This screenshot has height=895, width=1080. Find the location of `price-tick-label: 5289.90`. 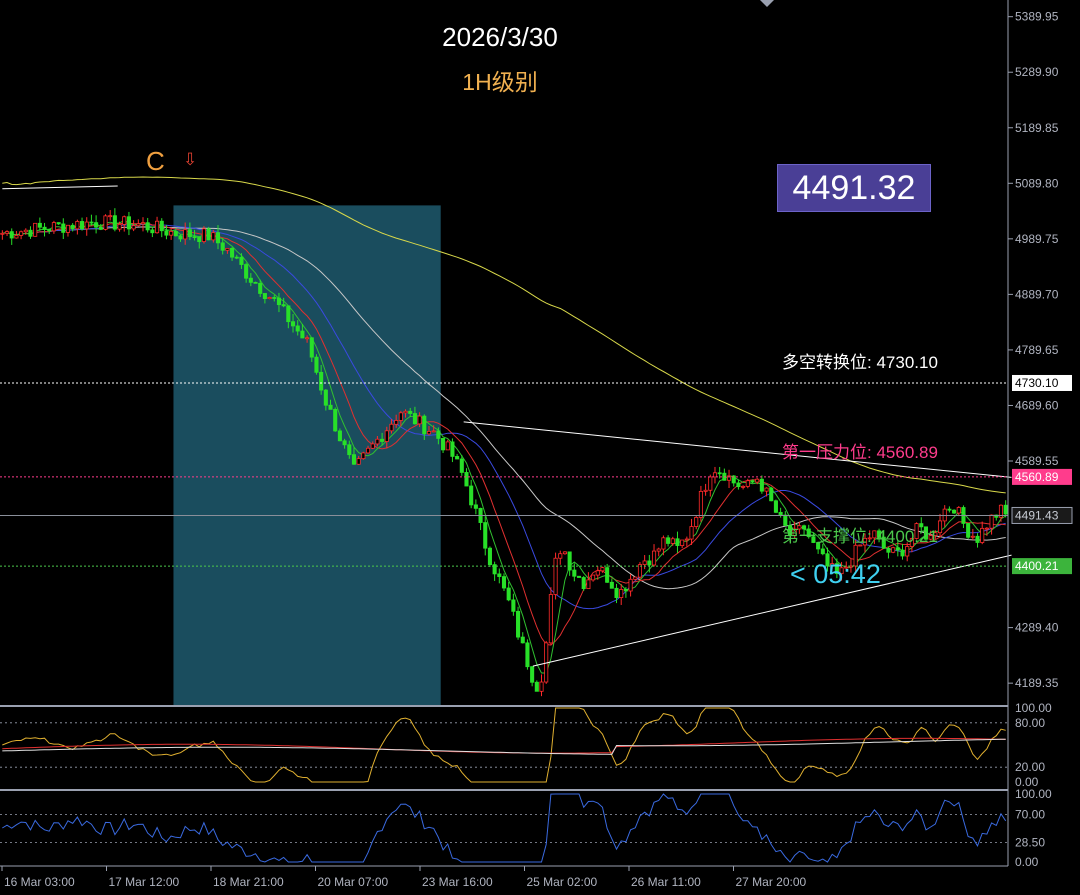

price-tick-label: 5289.90 is located at coordinates (1037, 72).